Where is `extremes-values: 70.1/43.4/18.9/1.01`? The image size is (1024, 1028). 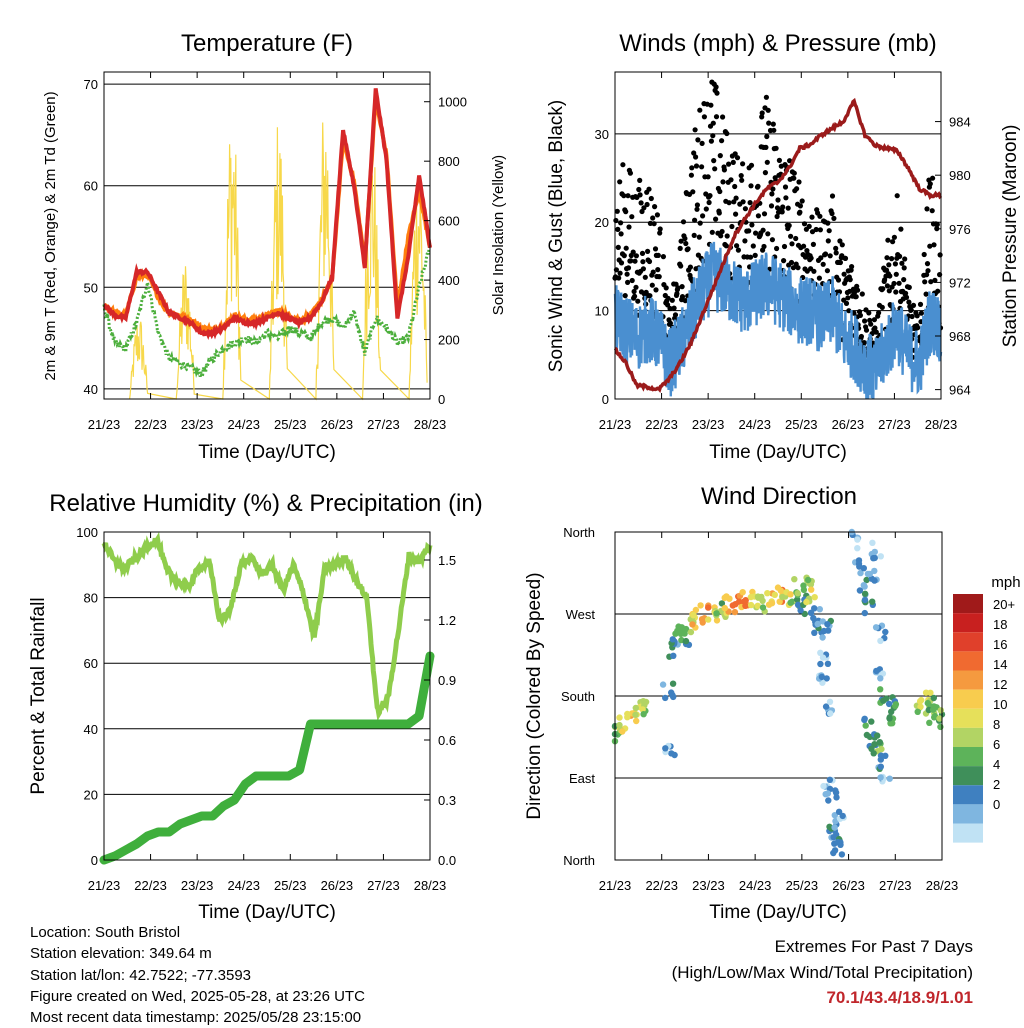 extremes-values: 70.1/43.4/18.9/1.01 is located at coordinates (899, 997).